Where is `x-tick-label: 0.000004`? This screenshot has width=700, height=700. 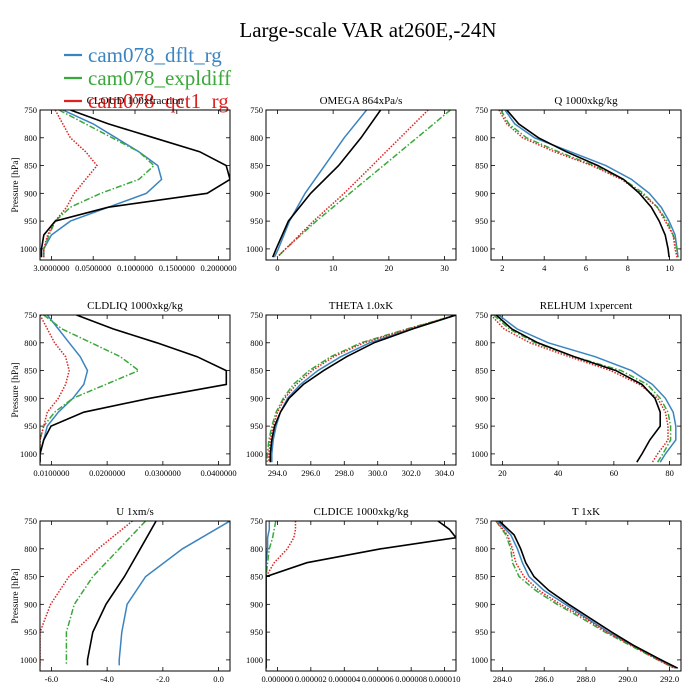
x-tick-label: 0.000004 is located at coordinates (344, 679).